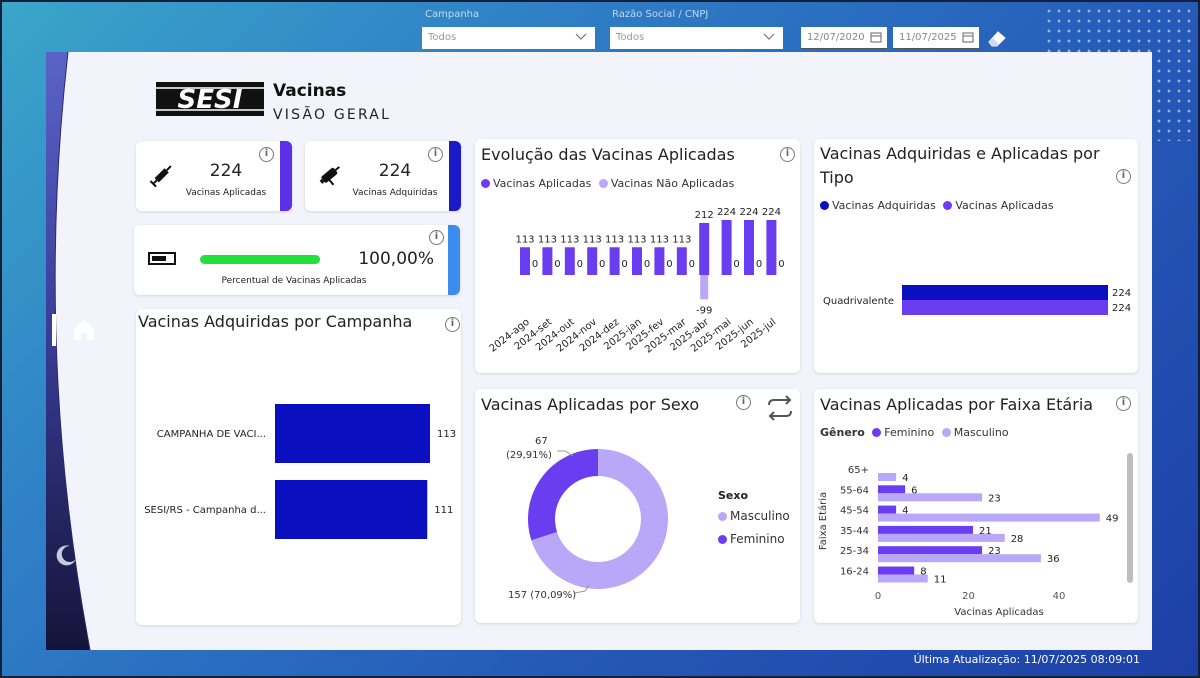  I want to click on bar-vacinas-adquiridas, so click(1005, 292).